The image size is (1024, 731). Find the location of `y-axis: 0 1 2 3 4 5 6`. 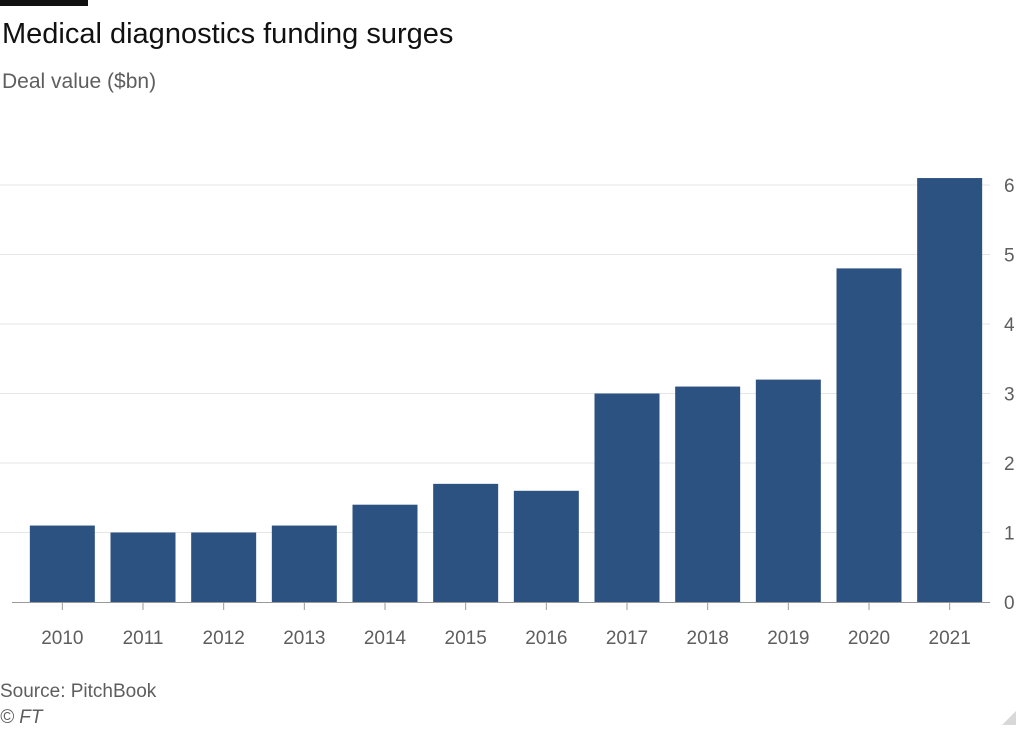

y-axis: 0 1 2 3 4 5 6 is located at coordinates (1009, 395).